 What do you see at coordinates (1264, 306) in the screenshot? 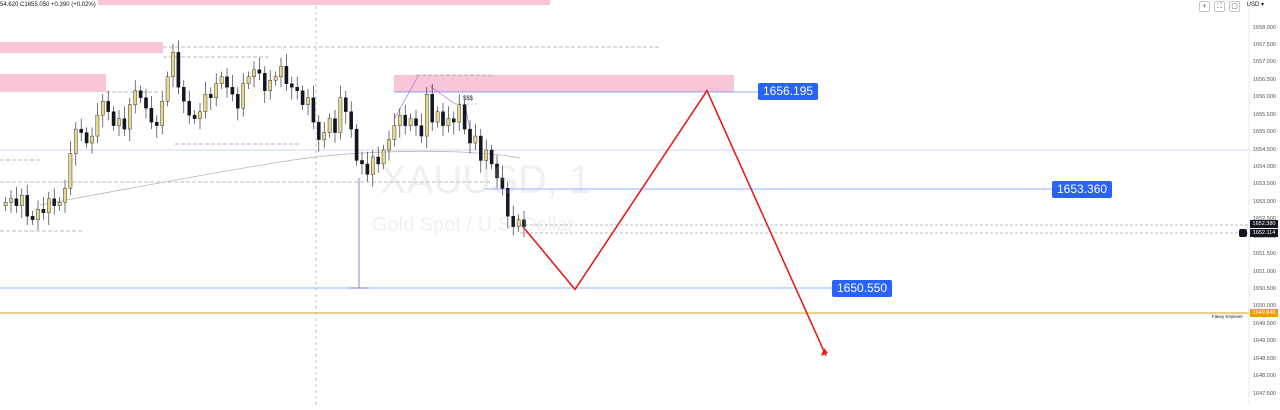
I see `price-tick-label: 1650.000` at bounding box center [1264, 306].